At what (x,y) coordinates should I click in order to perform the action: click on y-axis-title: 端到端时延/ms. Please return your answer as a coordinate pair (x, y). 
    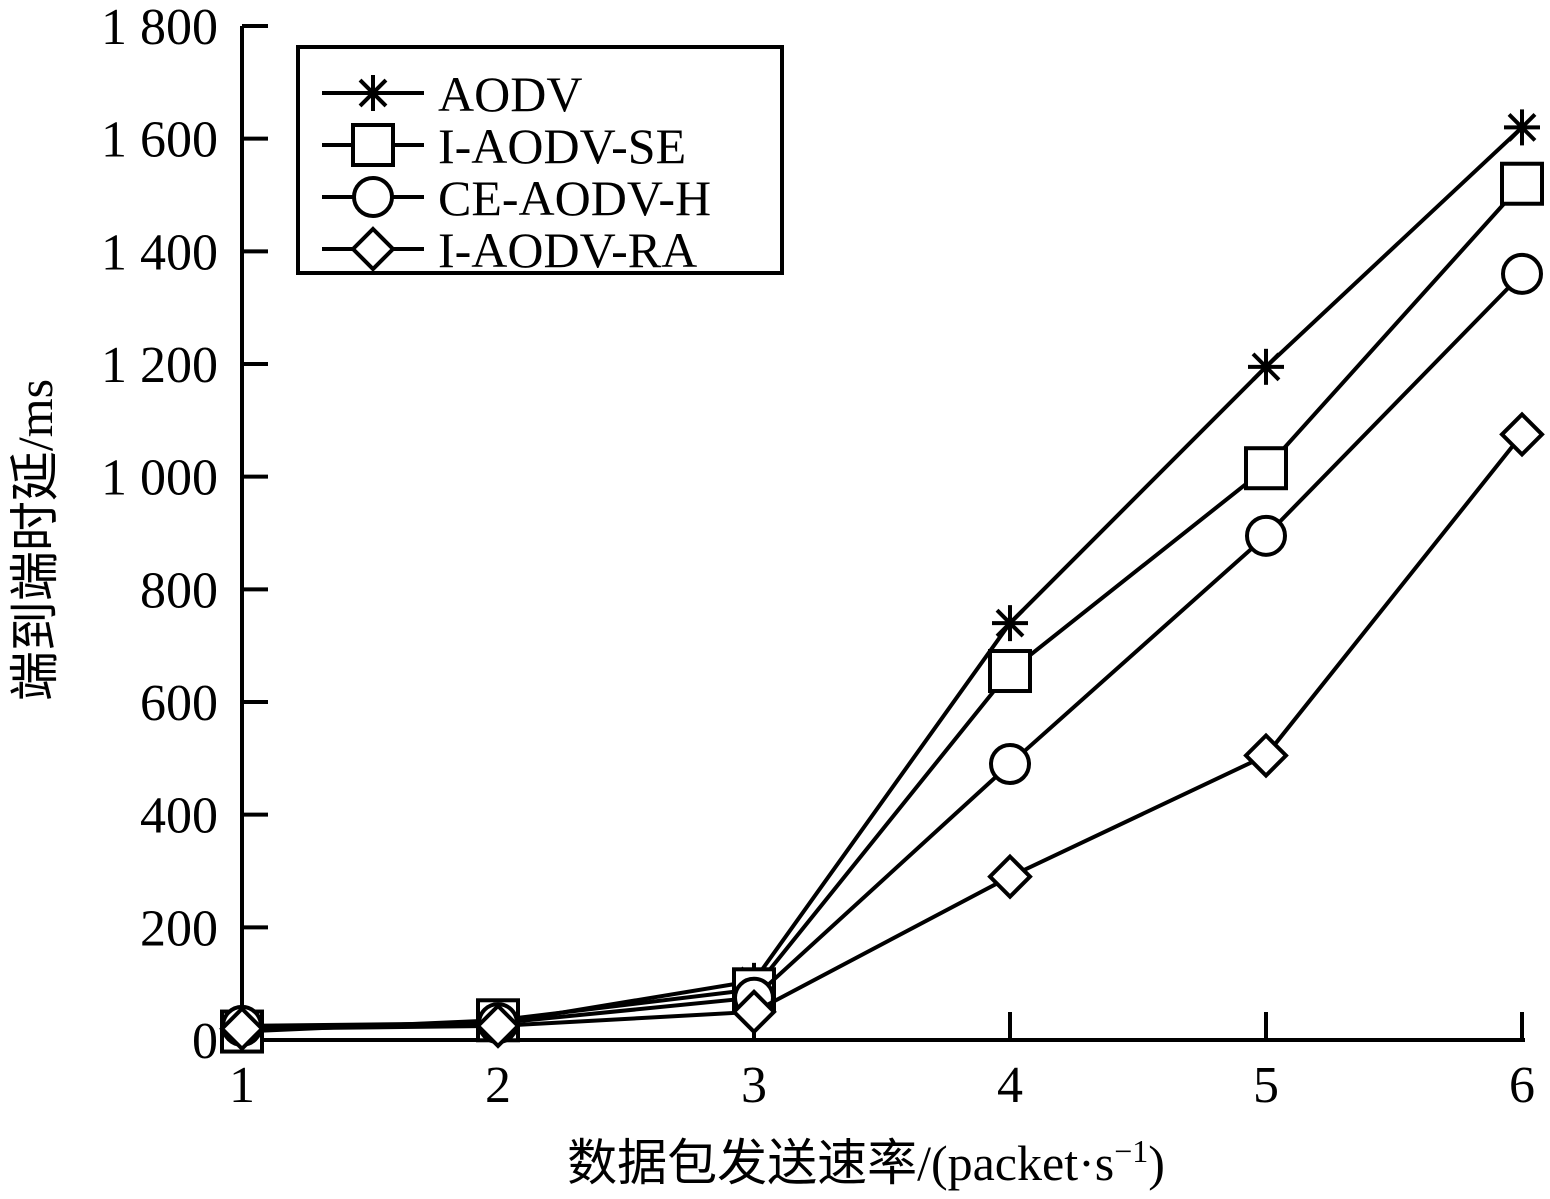
    Looking at the image, I should click on (35, 540).